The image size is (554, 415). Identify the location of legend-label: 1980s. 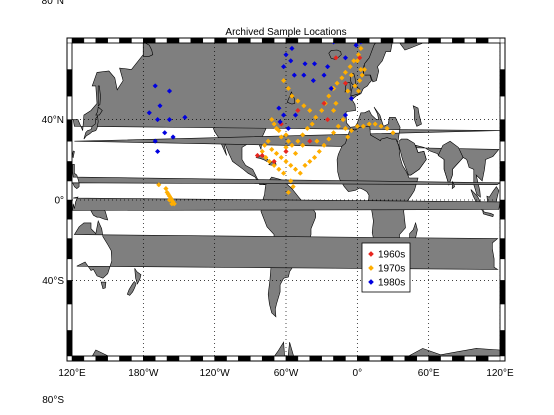
(391, 283).